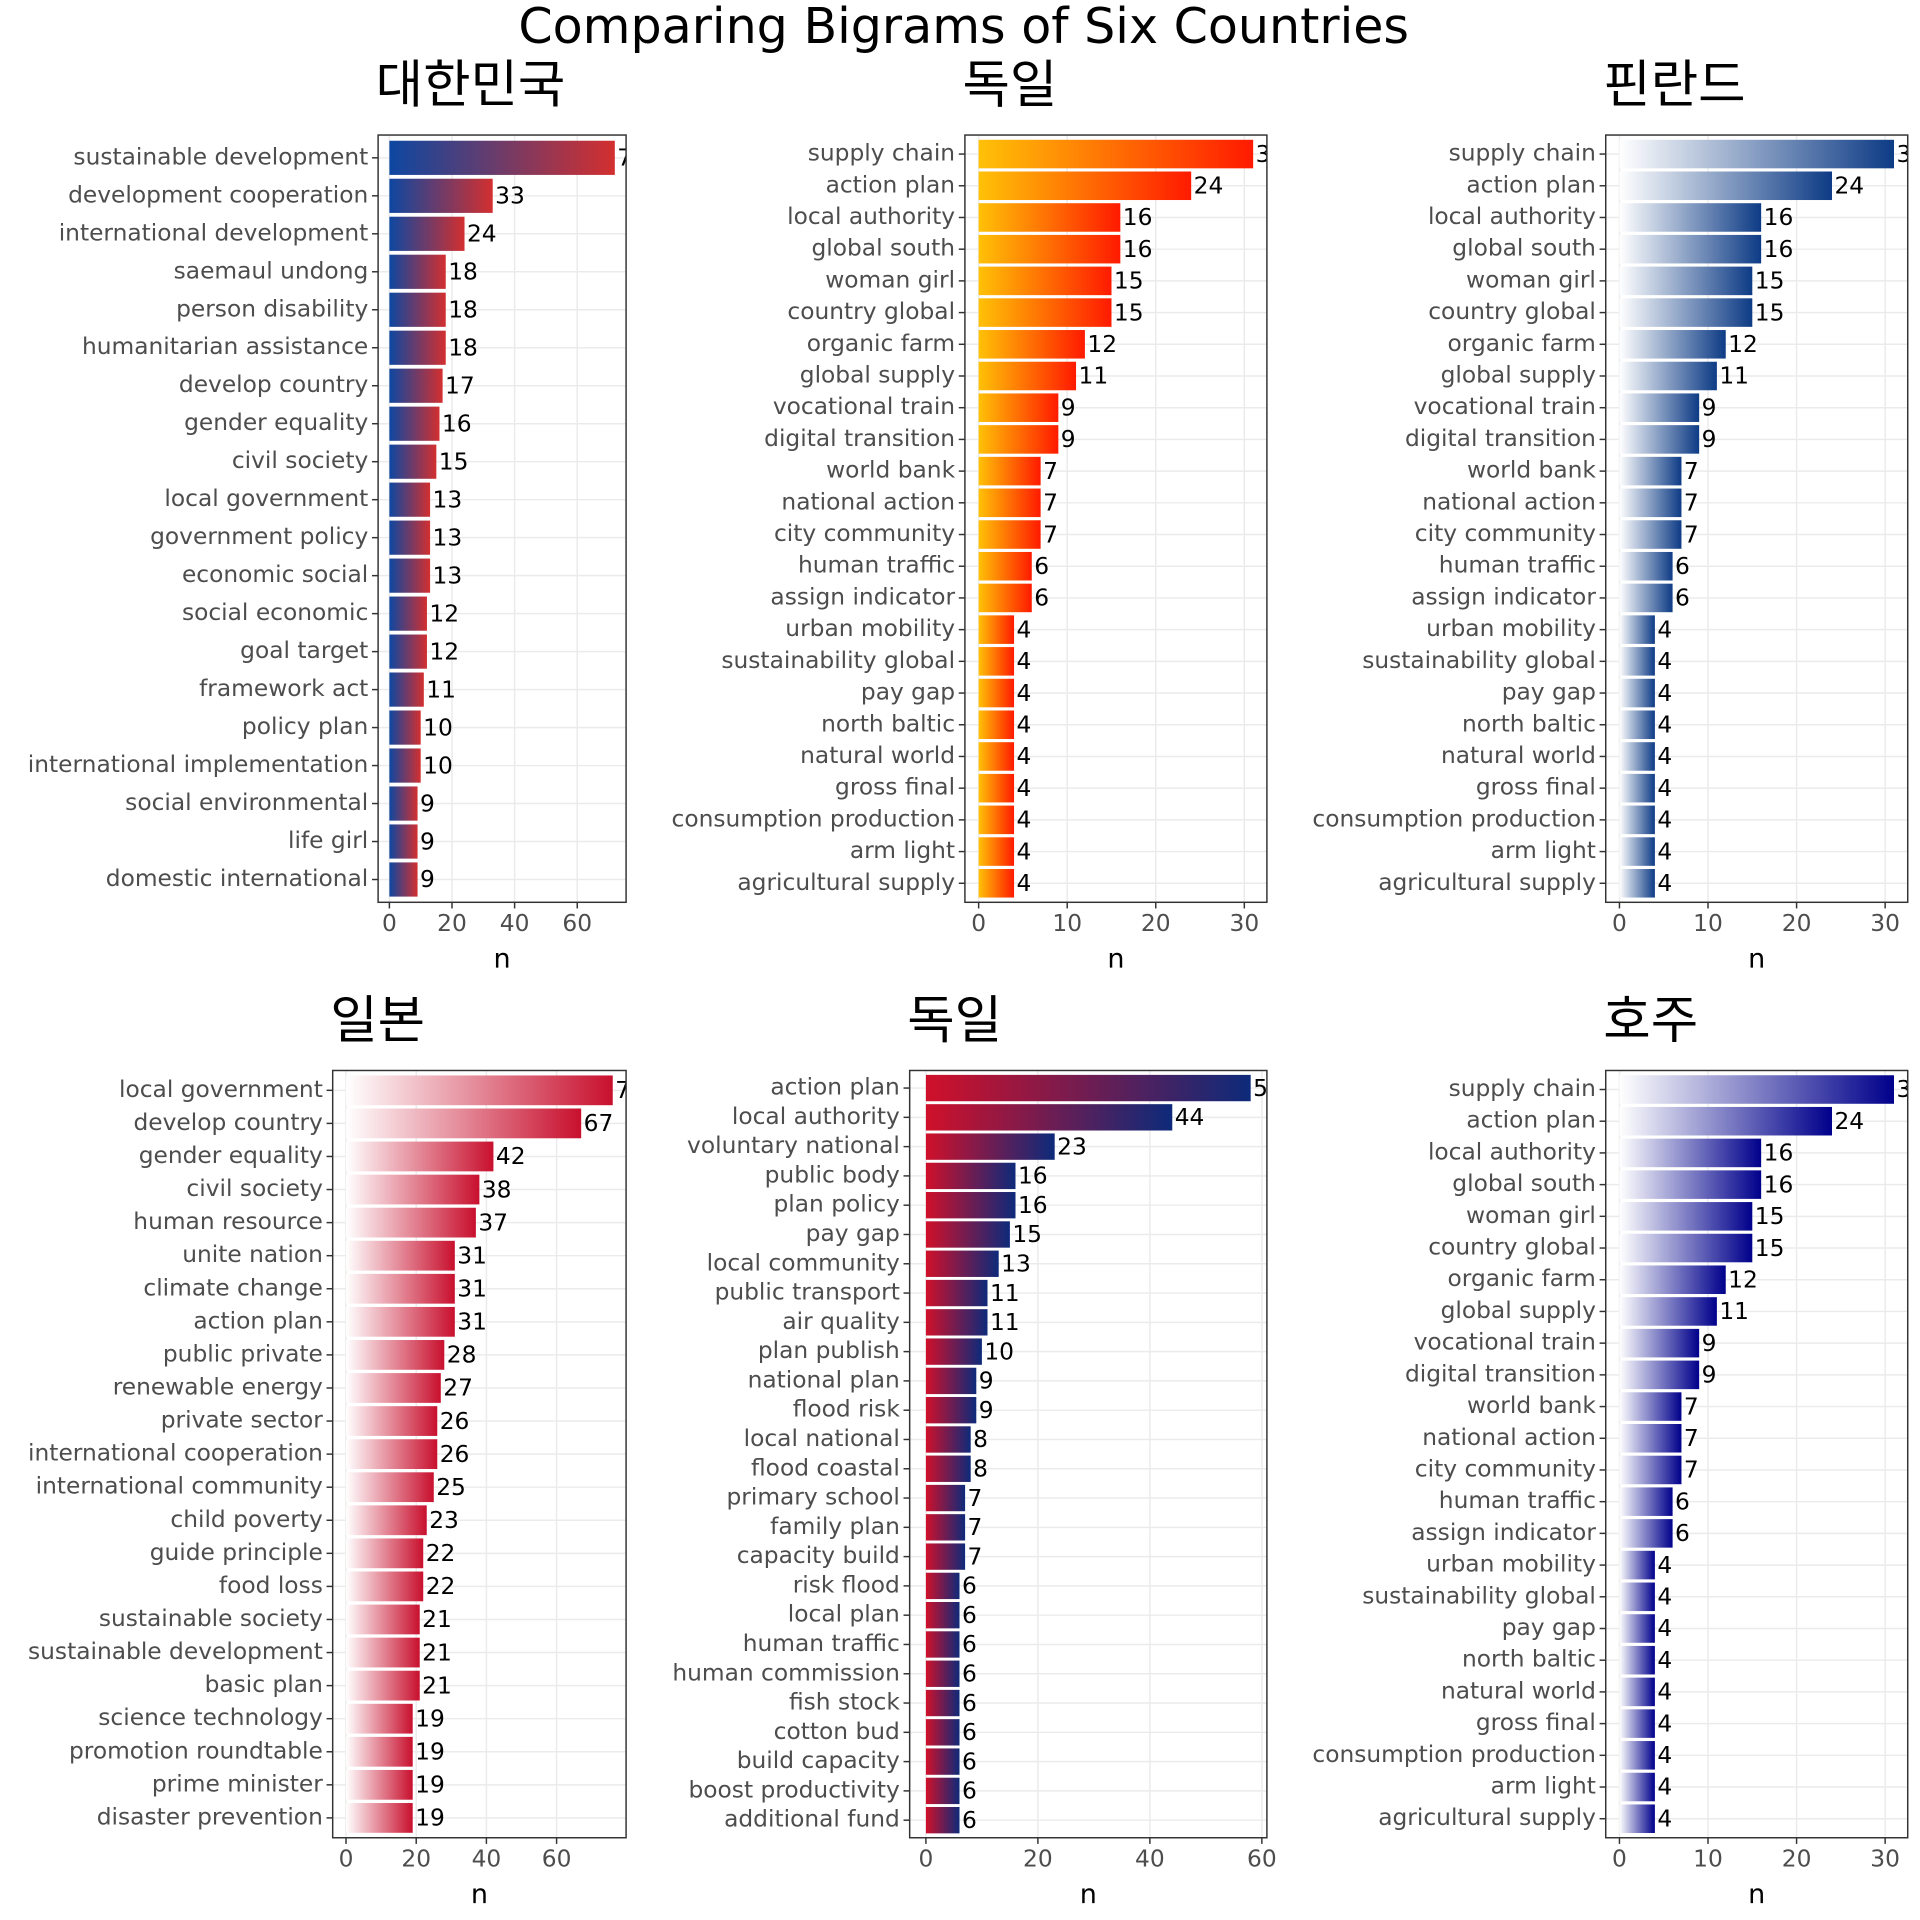  I want to click on value-label: 26, so click(455, 1421).